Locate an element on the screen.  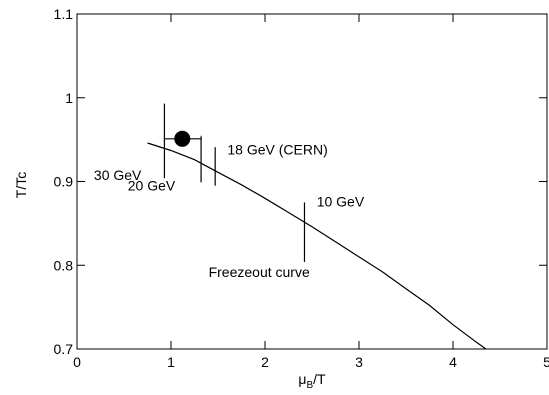
annotation-0: 30 GeV is located at coordinates (118, 175).